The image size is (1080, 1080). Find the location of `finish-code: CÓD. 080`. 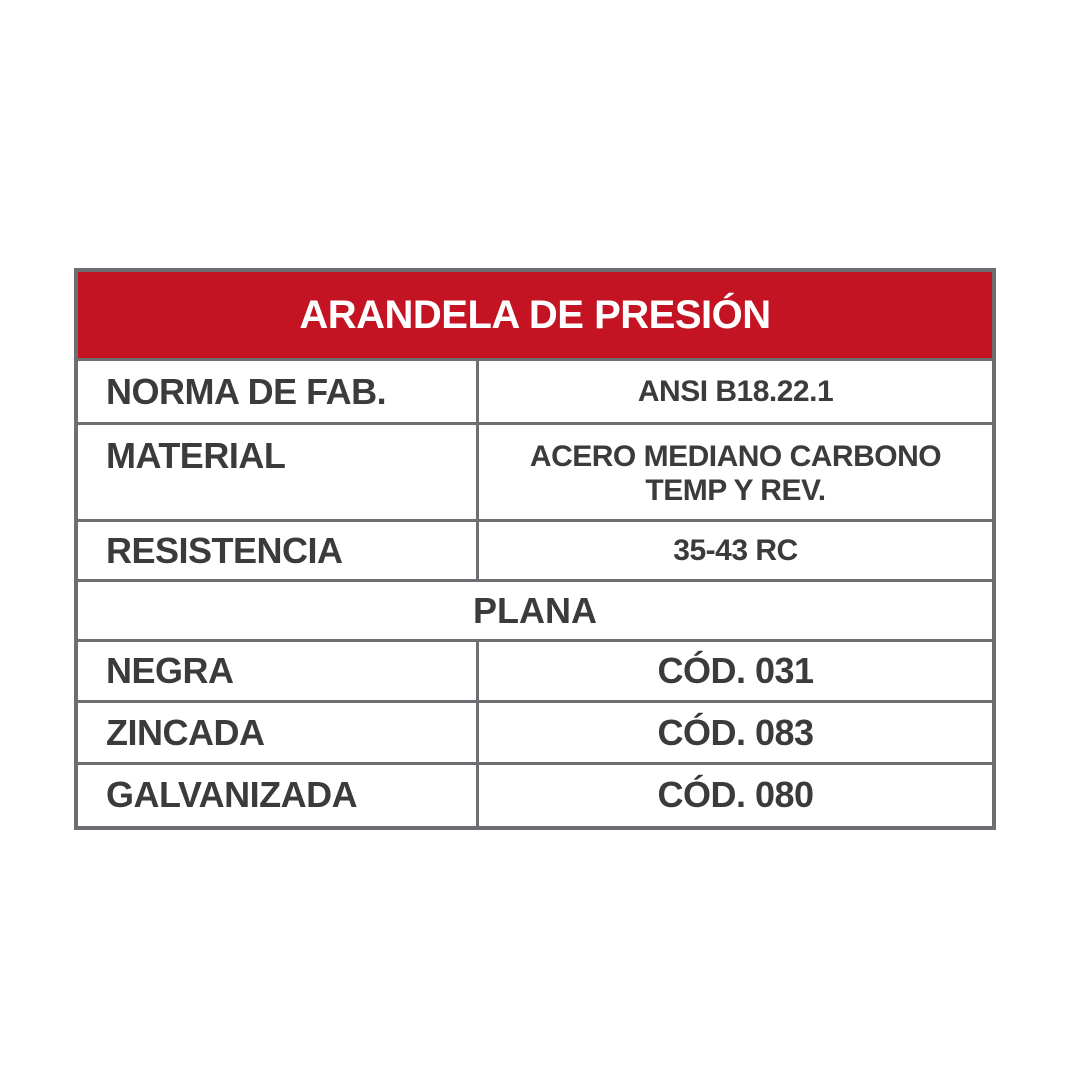

finish-code: CÓD. 080 is located at coordinates (736, 795).